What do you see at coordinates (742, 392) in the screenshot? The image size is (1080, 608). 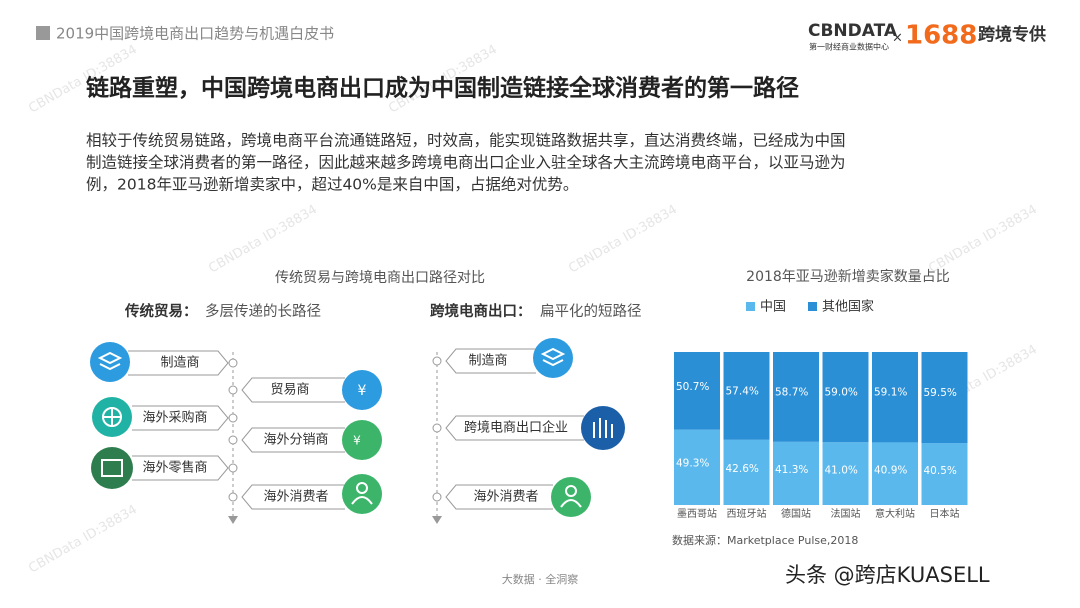 I see `value-label: 57.4%` at bounding box center [742, 392].